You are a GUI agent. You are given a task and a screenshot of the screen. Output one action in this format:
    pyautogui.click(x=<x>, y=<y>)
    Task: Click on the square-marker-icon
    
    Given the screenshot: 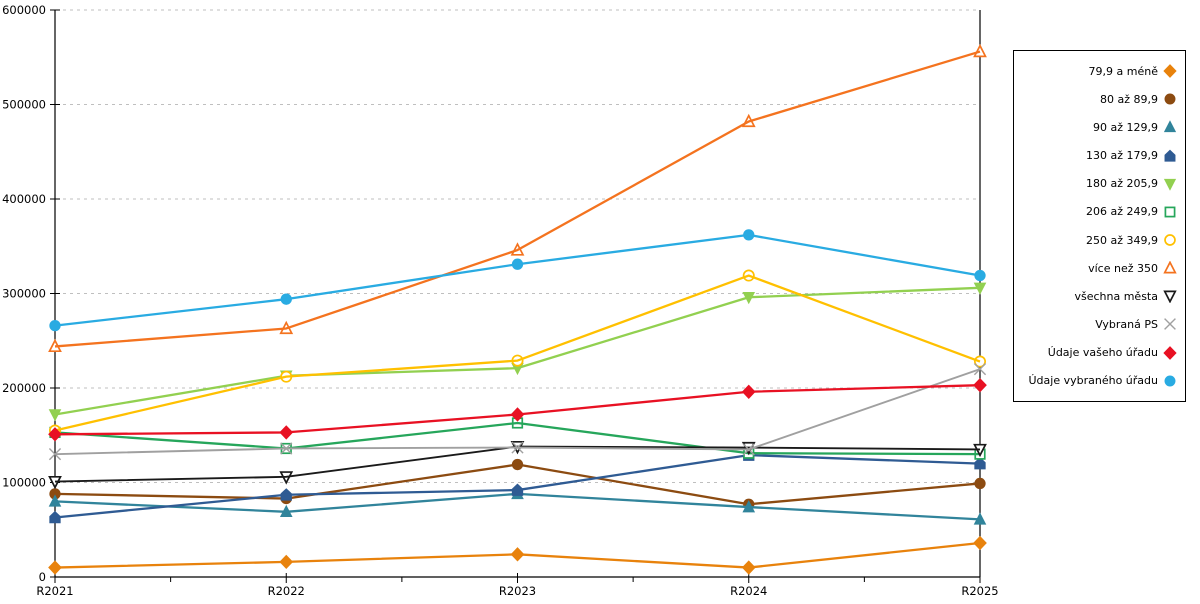 What is the action you would take?
    pyautogui.click(x=1170, y=212)
    